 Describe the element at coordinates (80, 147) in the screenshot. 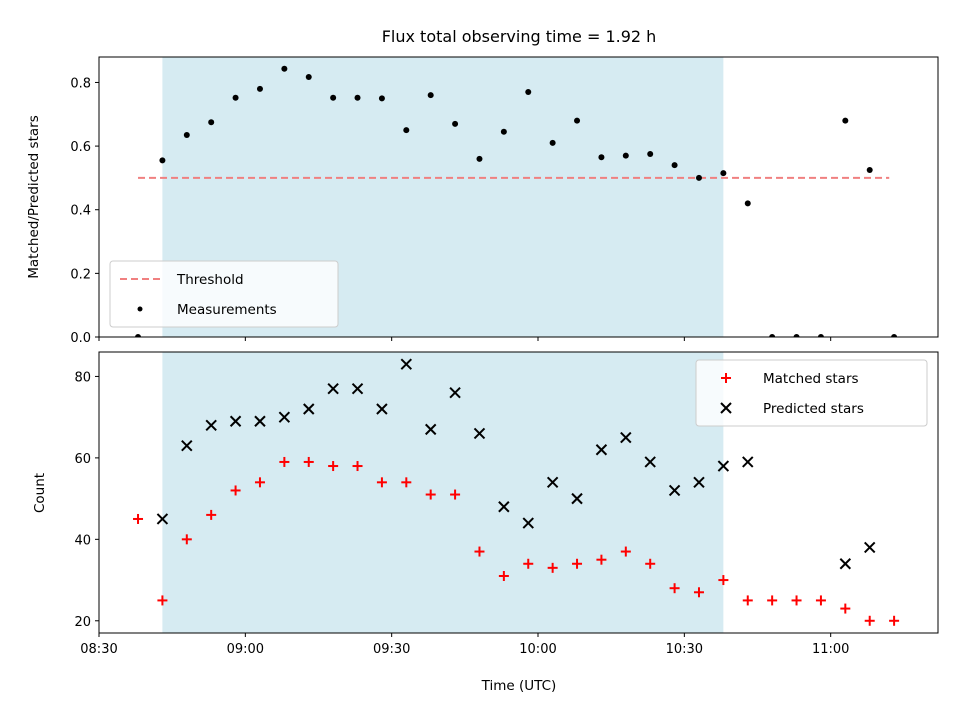

I see `top-y-tick-label: 0.6` at that location.